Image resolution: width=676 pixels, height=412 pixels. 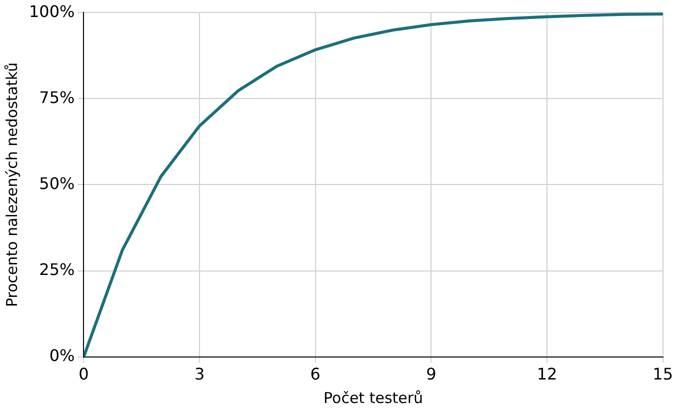 I want to click on y-tick-label: 100%, so click(x=51, y=11).